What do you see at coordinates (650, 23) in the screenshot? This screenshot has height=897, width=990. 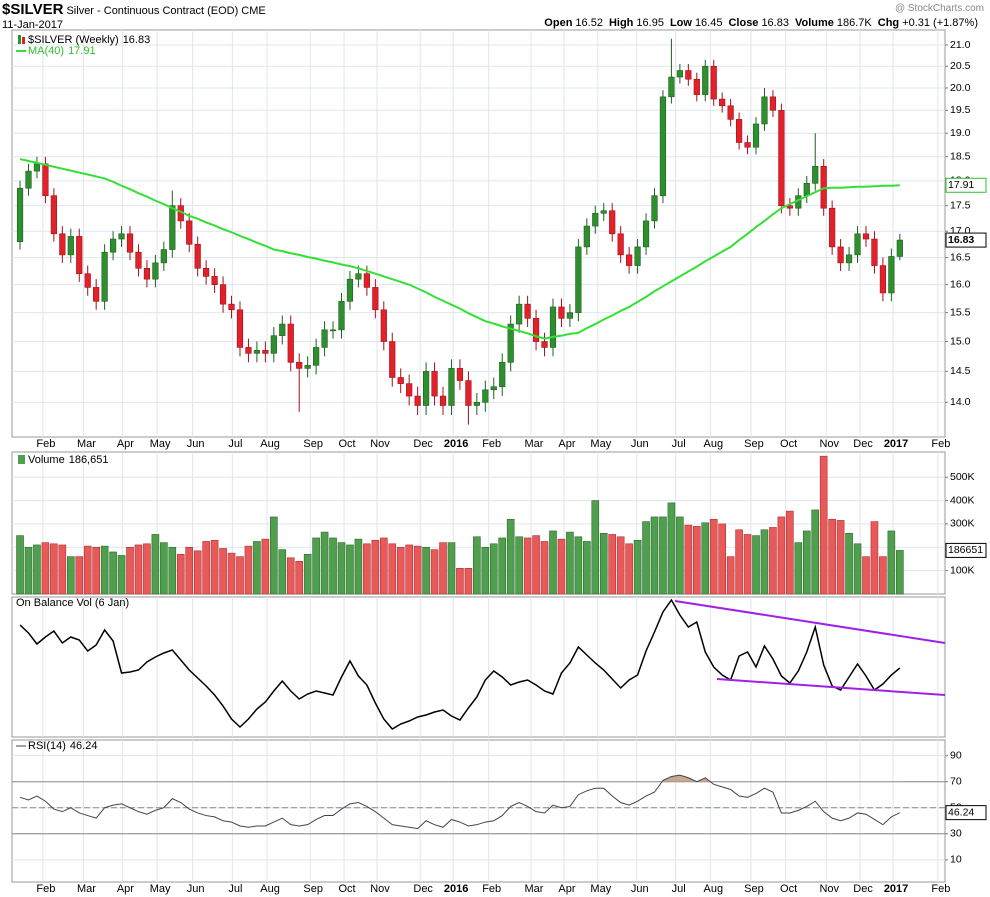 I see `stat-value: 16.95` at bounding box center [650, 23].